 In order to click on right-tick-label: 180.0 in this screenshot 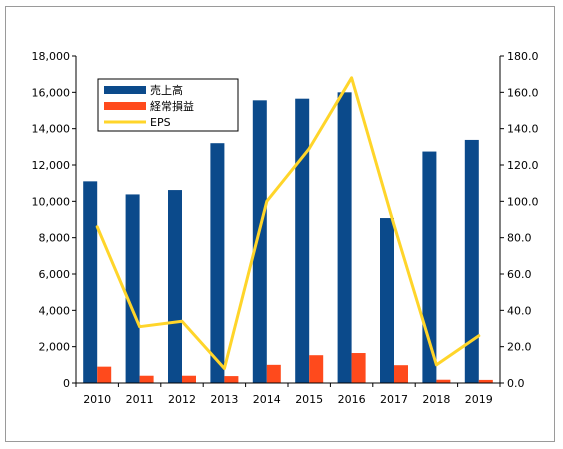, I will do `click(523, 56)`.